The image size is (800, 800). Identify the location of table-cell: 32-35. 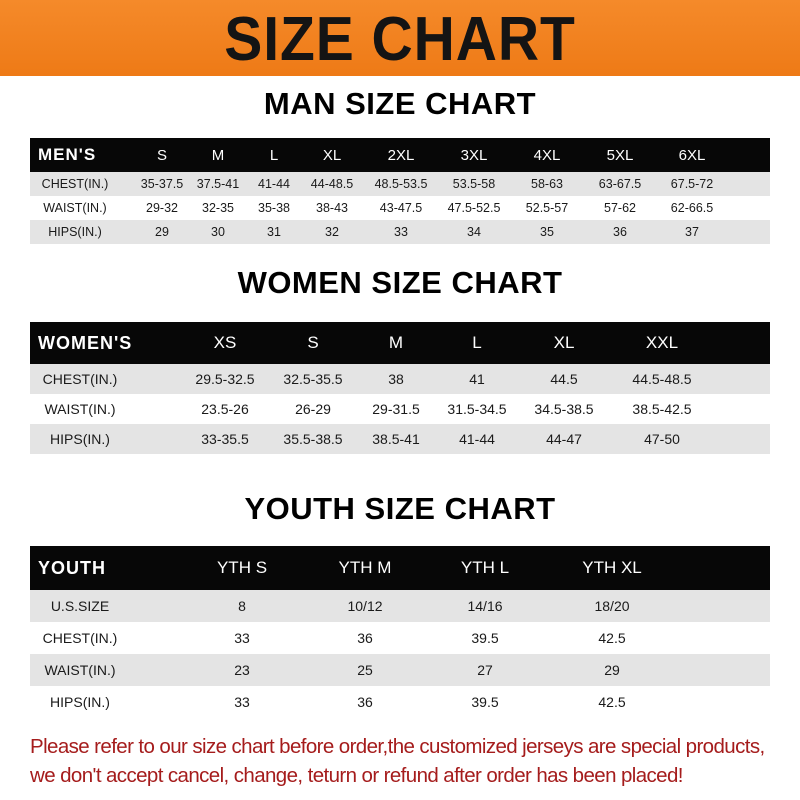
(218, 208).